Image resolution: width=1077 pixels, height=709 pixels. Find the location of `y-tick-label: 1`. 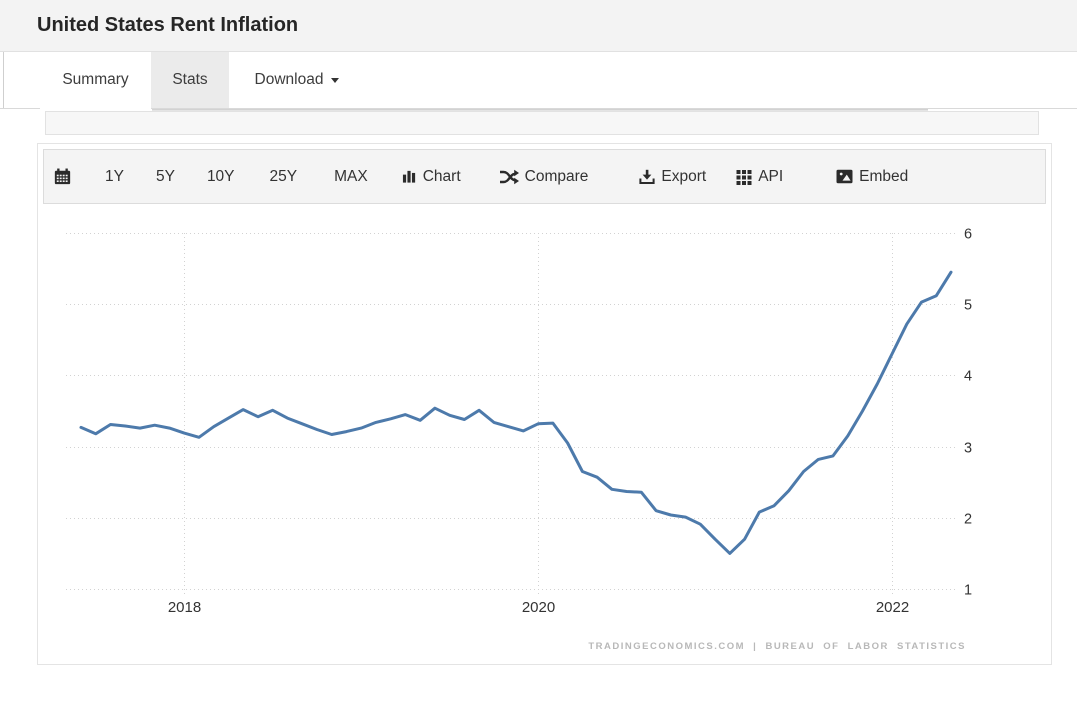

y-tick-label: 1 is located at coordinates (968, 591).